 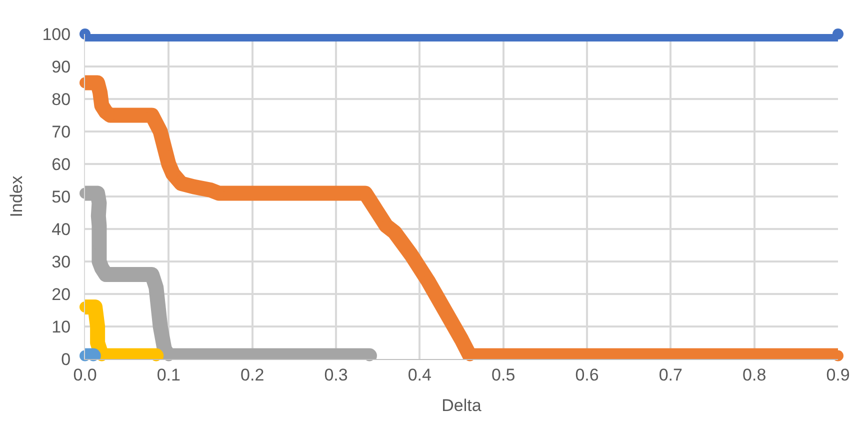 What do you see at coordinates (61, 294) in the screenshot?
I see `y-tick-label: 20` at bounding box center [61, 294].